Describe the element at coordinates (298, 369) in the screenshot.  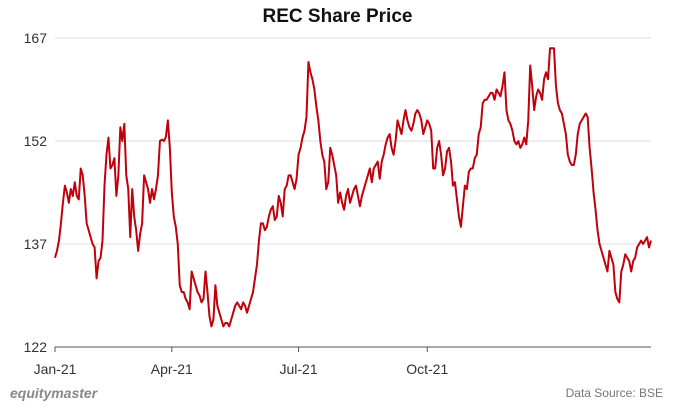
I see `x-tick-label-Jul-21: Jul-21` at that location.